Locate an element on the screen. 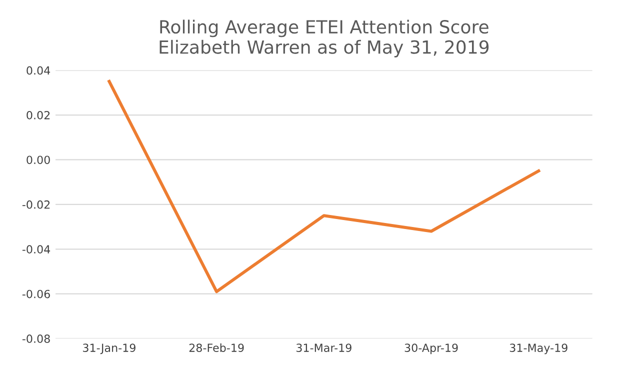  x-tick-label: 31-Jan-19 is located at coordinates (109, 349).